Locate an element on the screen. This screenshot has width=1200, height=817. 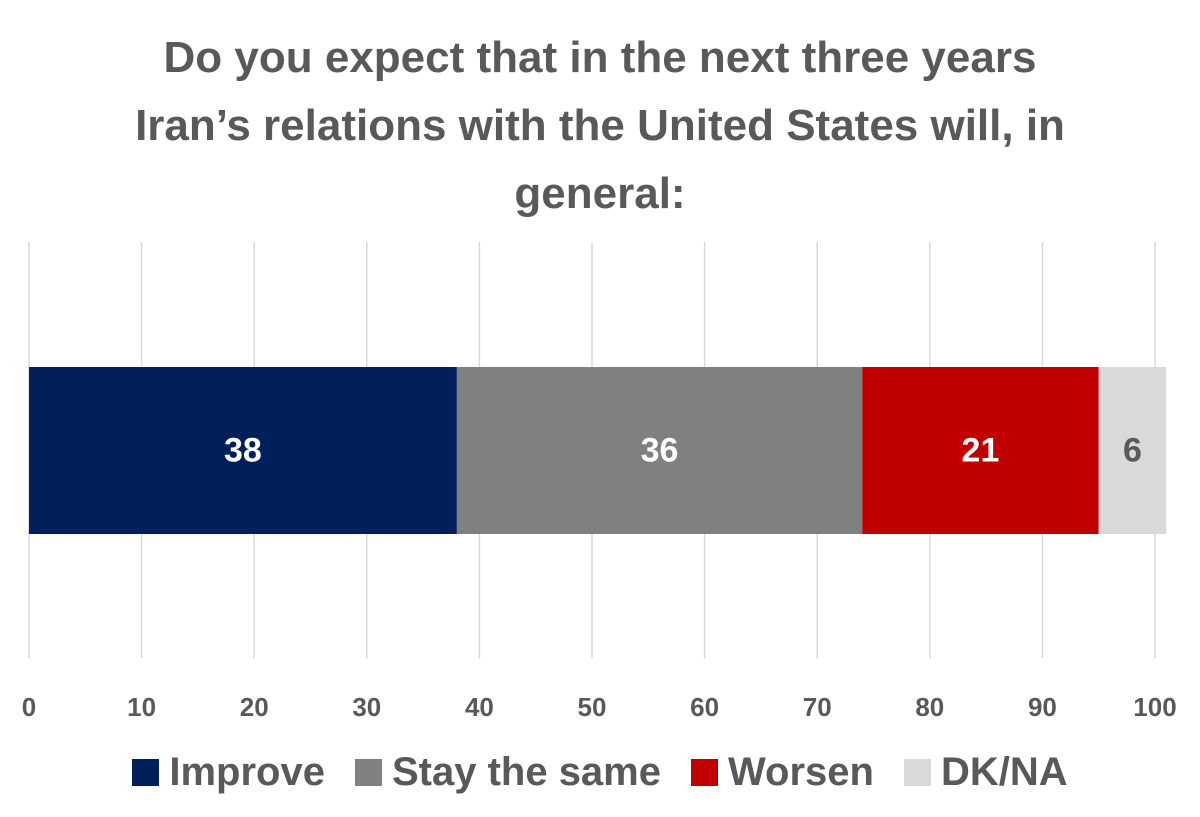
x-tick-label-50: 50 is located at coordinates (592, 707).